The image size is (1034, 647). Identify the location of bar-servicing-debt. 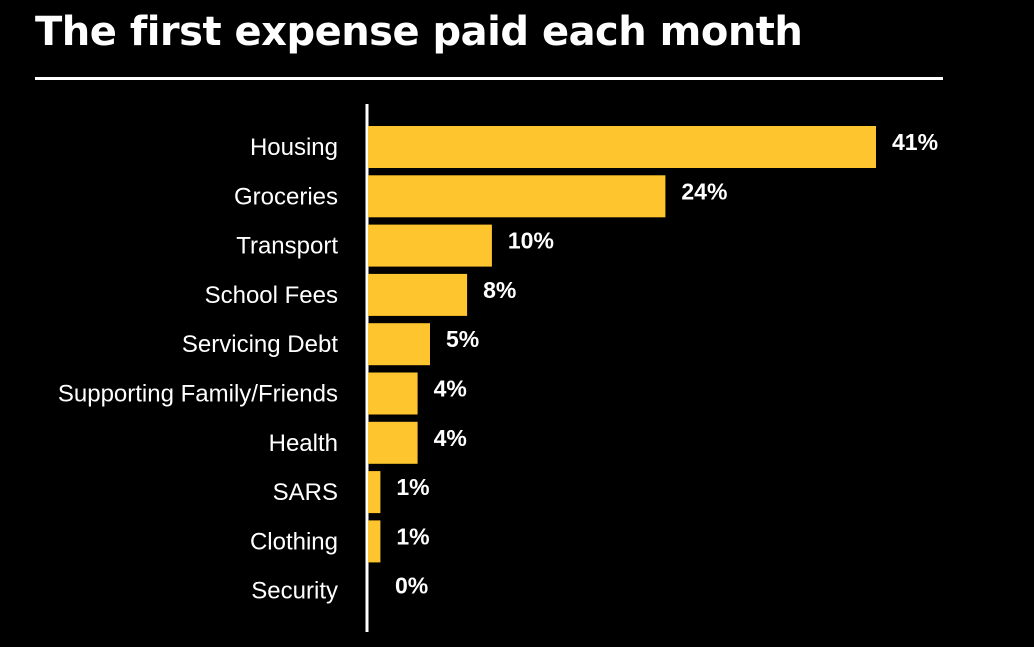
(399, 344).